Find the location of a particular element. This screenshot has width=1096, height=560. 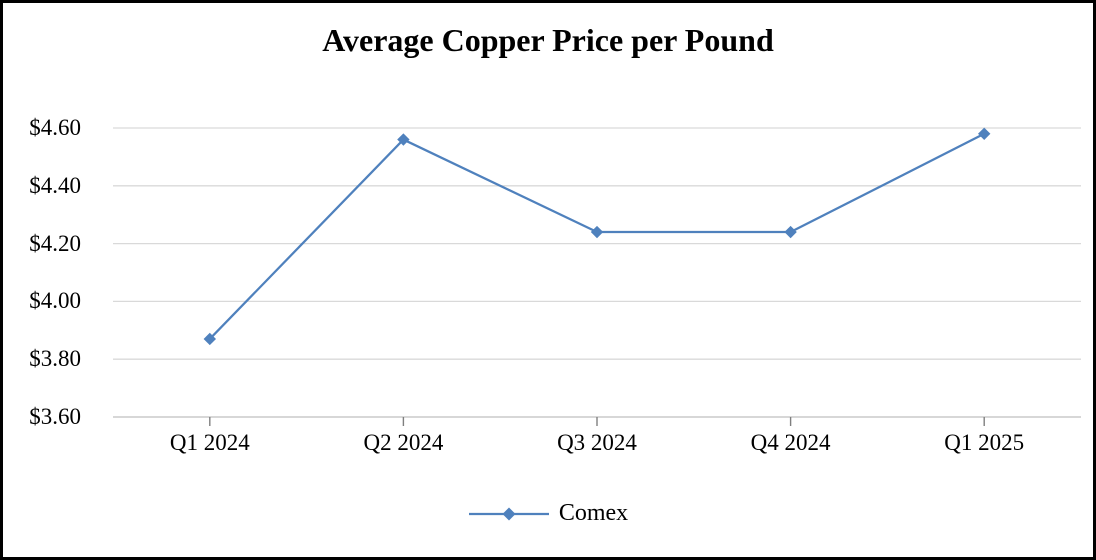

y-axis-tick-label: $3.80 is located at coordinates (55, 359).